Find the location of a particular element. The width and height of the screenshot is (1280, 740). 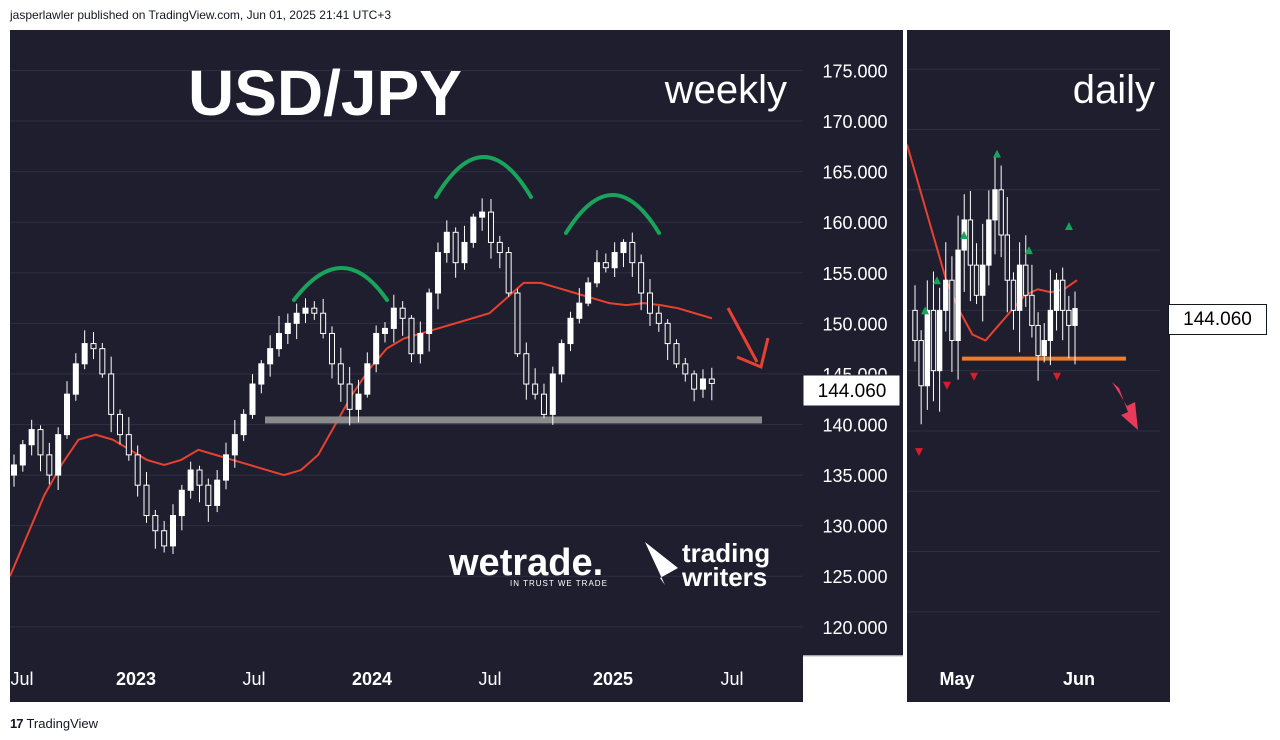

wetrade-tagline: IN TRUST WE TRADE is located at coordinates (559, 583).